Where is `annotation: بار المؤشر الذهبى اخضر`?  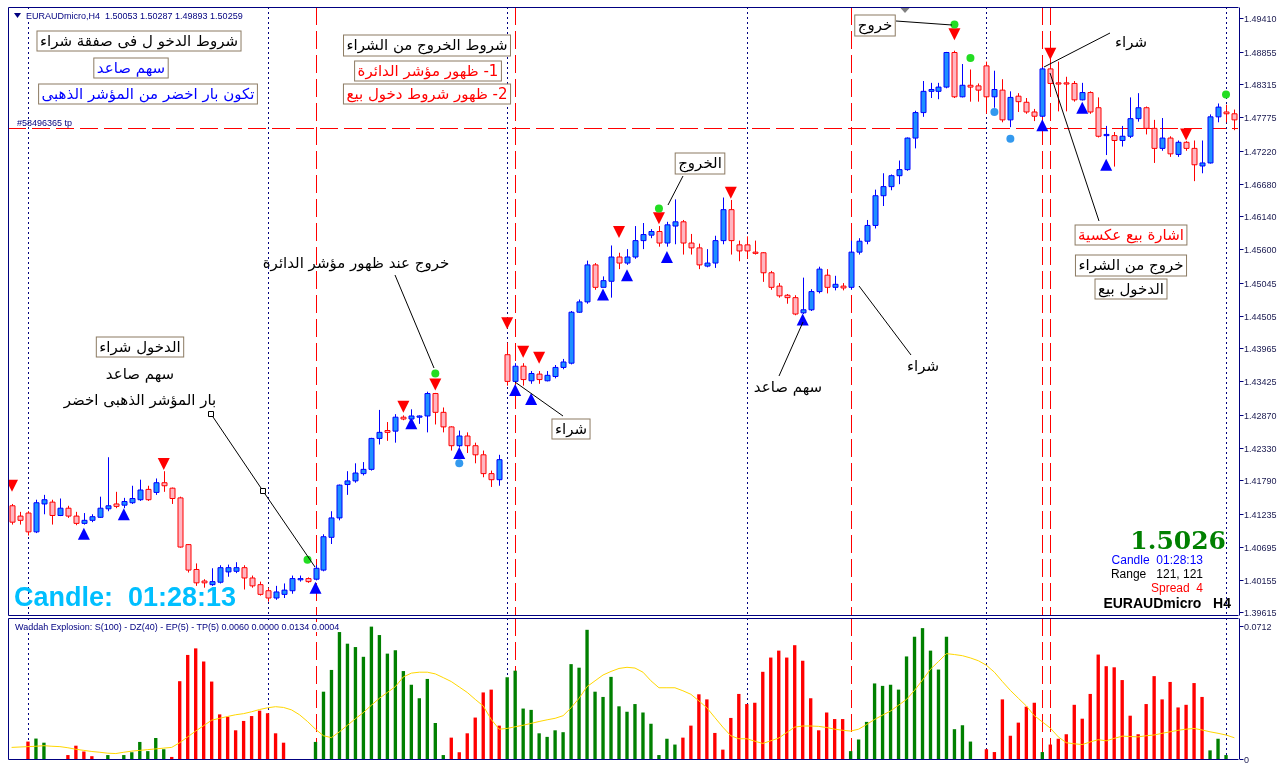
annotation: بار المؤشر الذهبى اخضر is located at coordinates (139, 400).